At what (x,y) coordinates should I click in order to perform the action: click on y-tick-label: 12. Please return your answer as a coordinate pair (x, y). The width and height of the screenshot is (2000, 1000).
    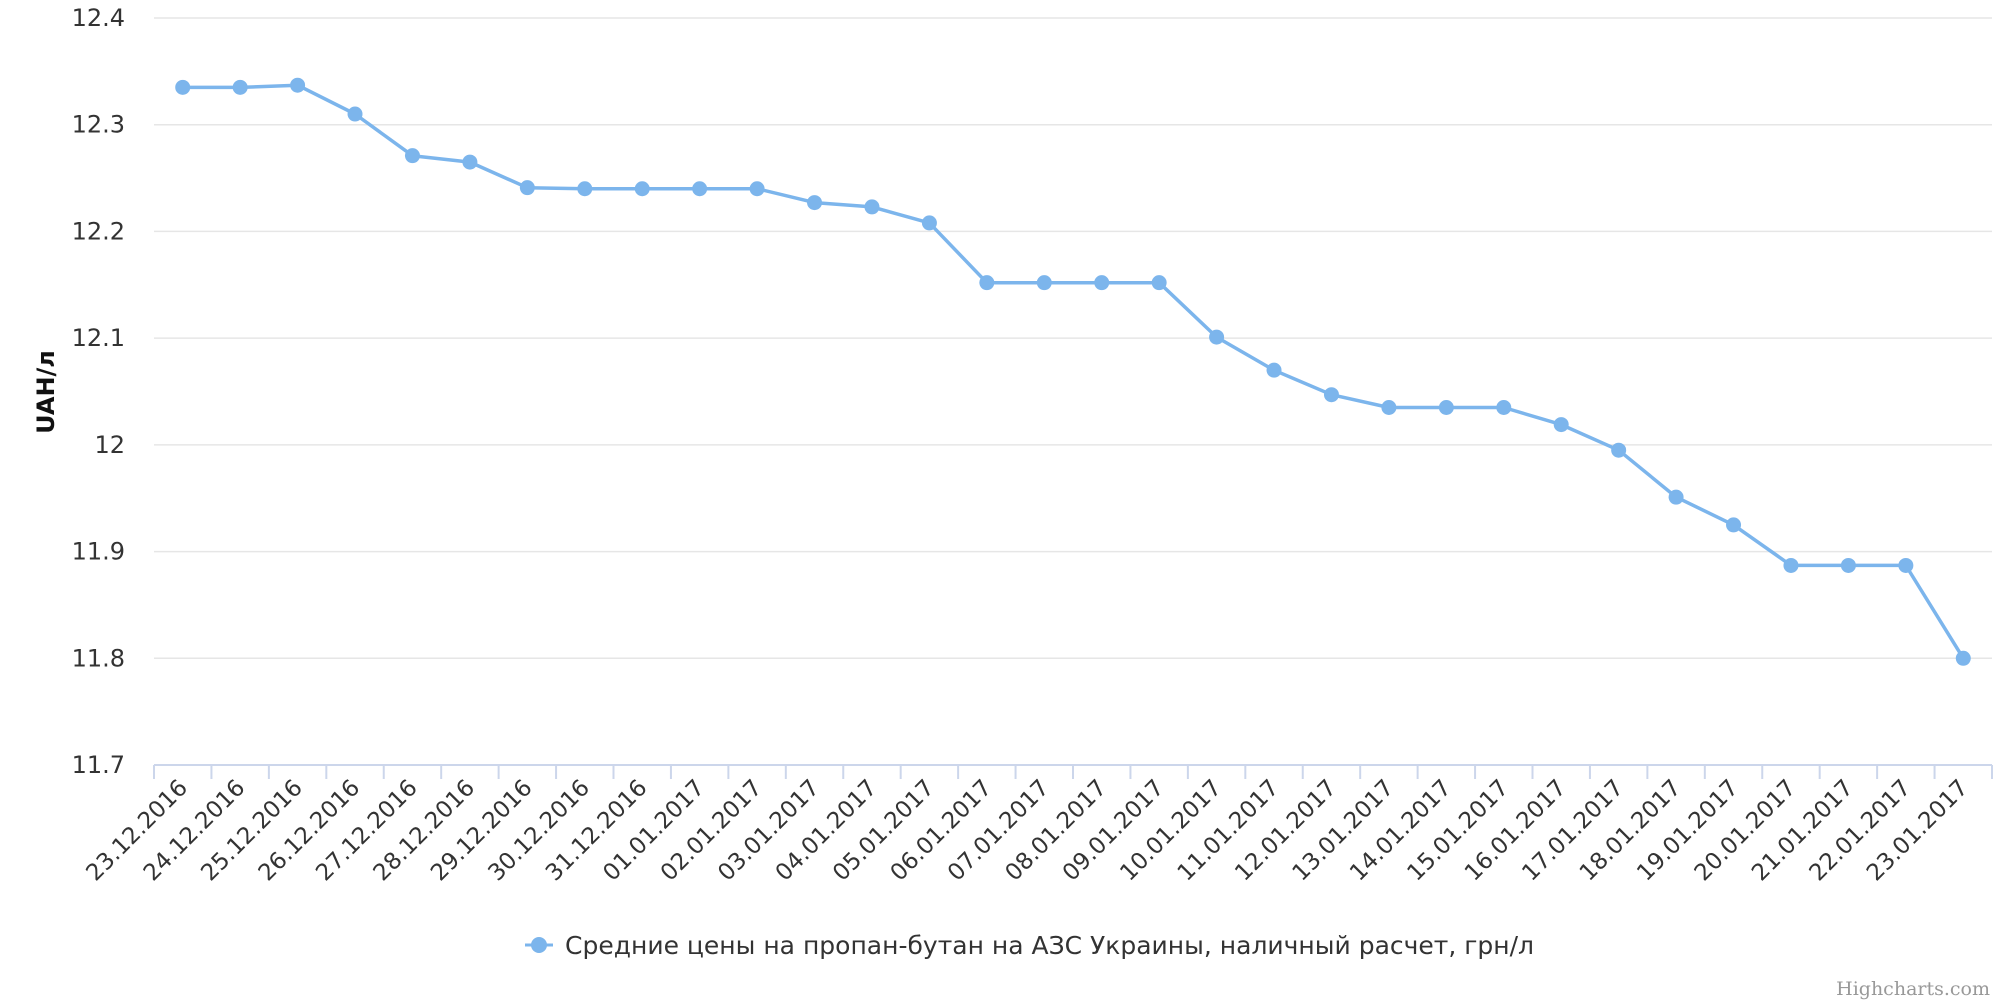
    Looking at the image, I should click on (109, 445).